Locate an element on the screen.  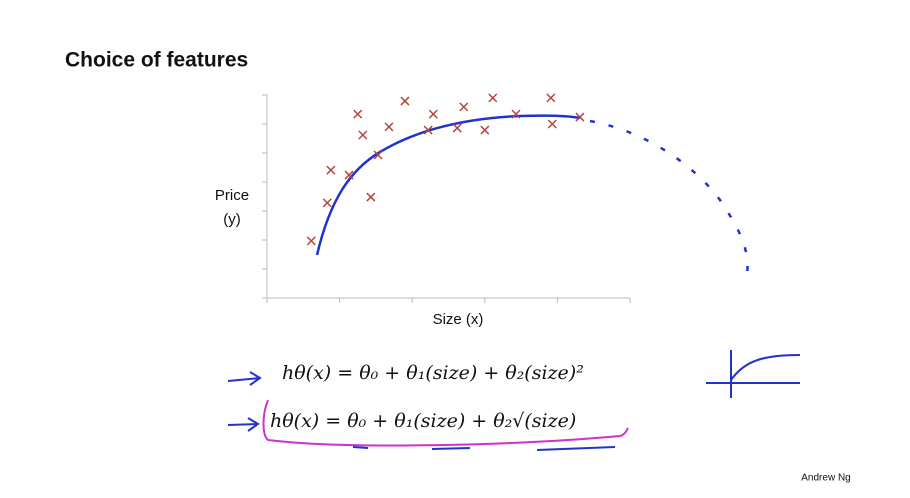
y-axis-label: (y) is located at coordinates (232, 219).